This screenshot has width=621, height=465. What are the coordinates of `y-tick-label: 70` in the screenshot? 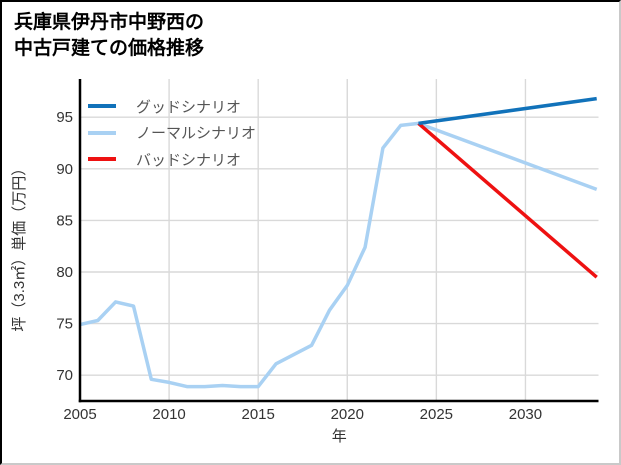 It's located at (64, 375).